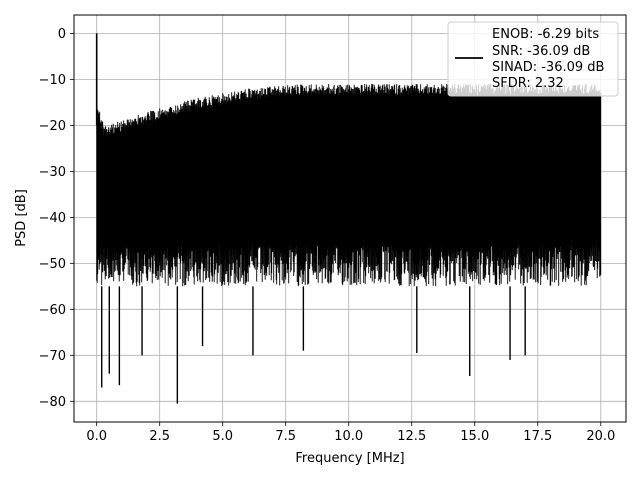 Image resolution: width=640 pixels, height=480 pixels. I want to click on y-tick-label: −60, so click(52, 310).